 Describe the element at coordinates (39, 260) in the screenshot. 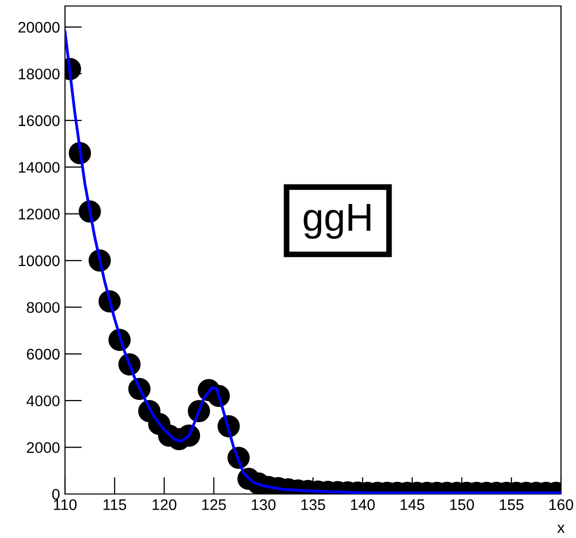

I see `y-tick-label: 10000` at that location.